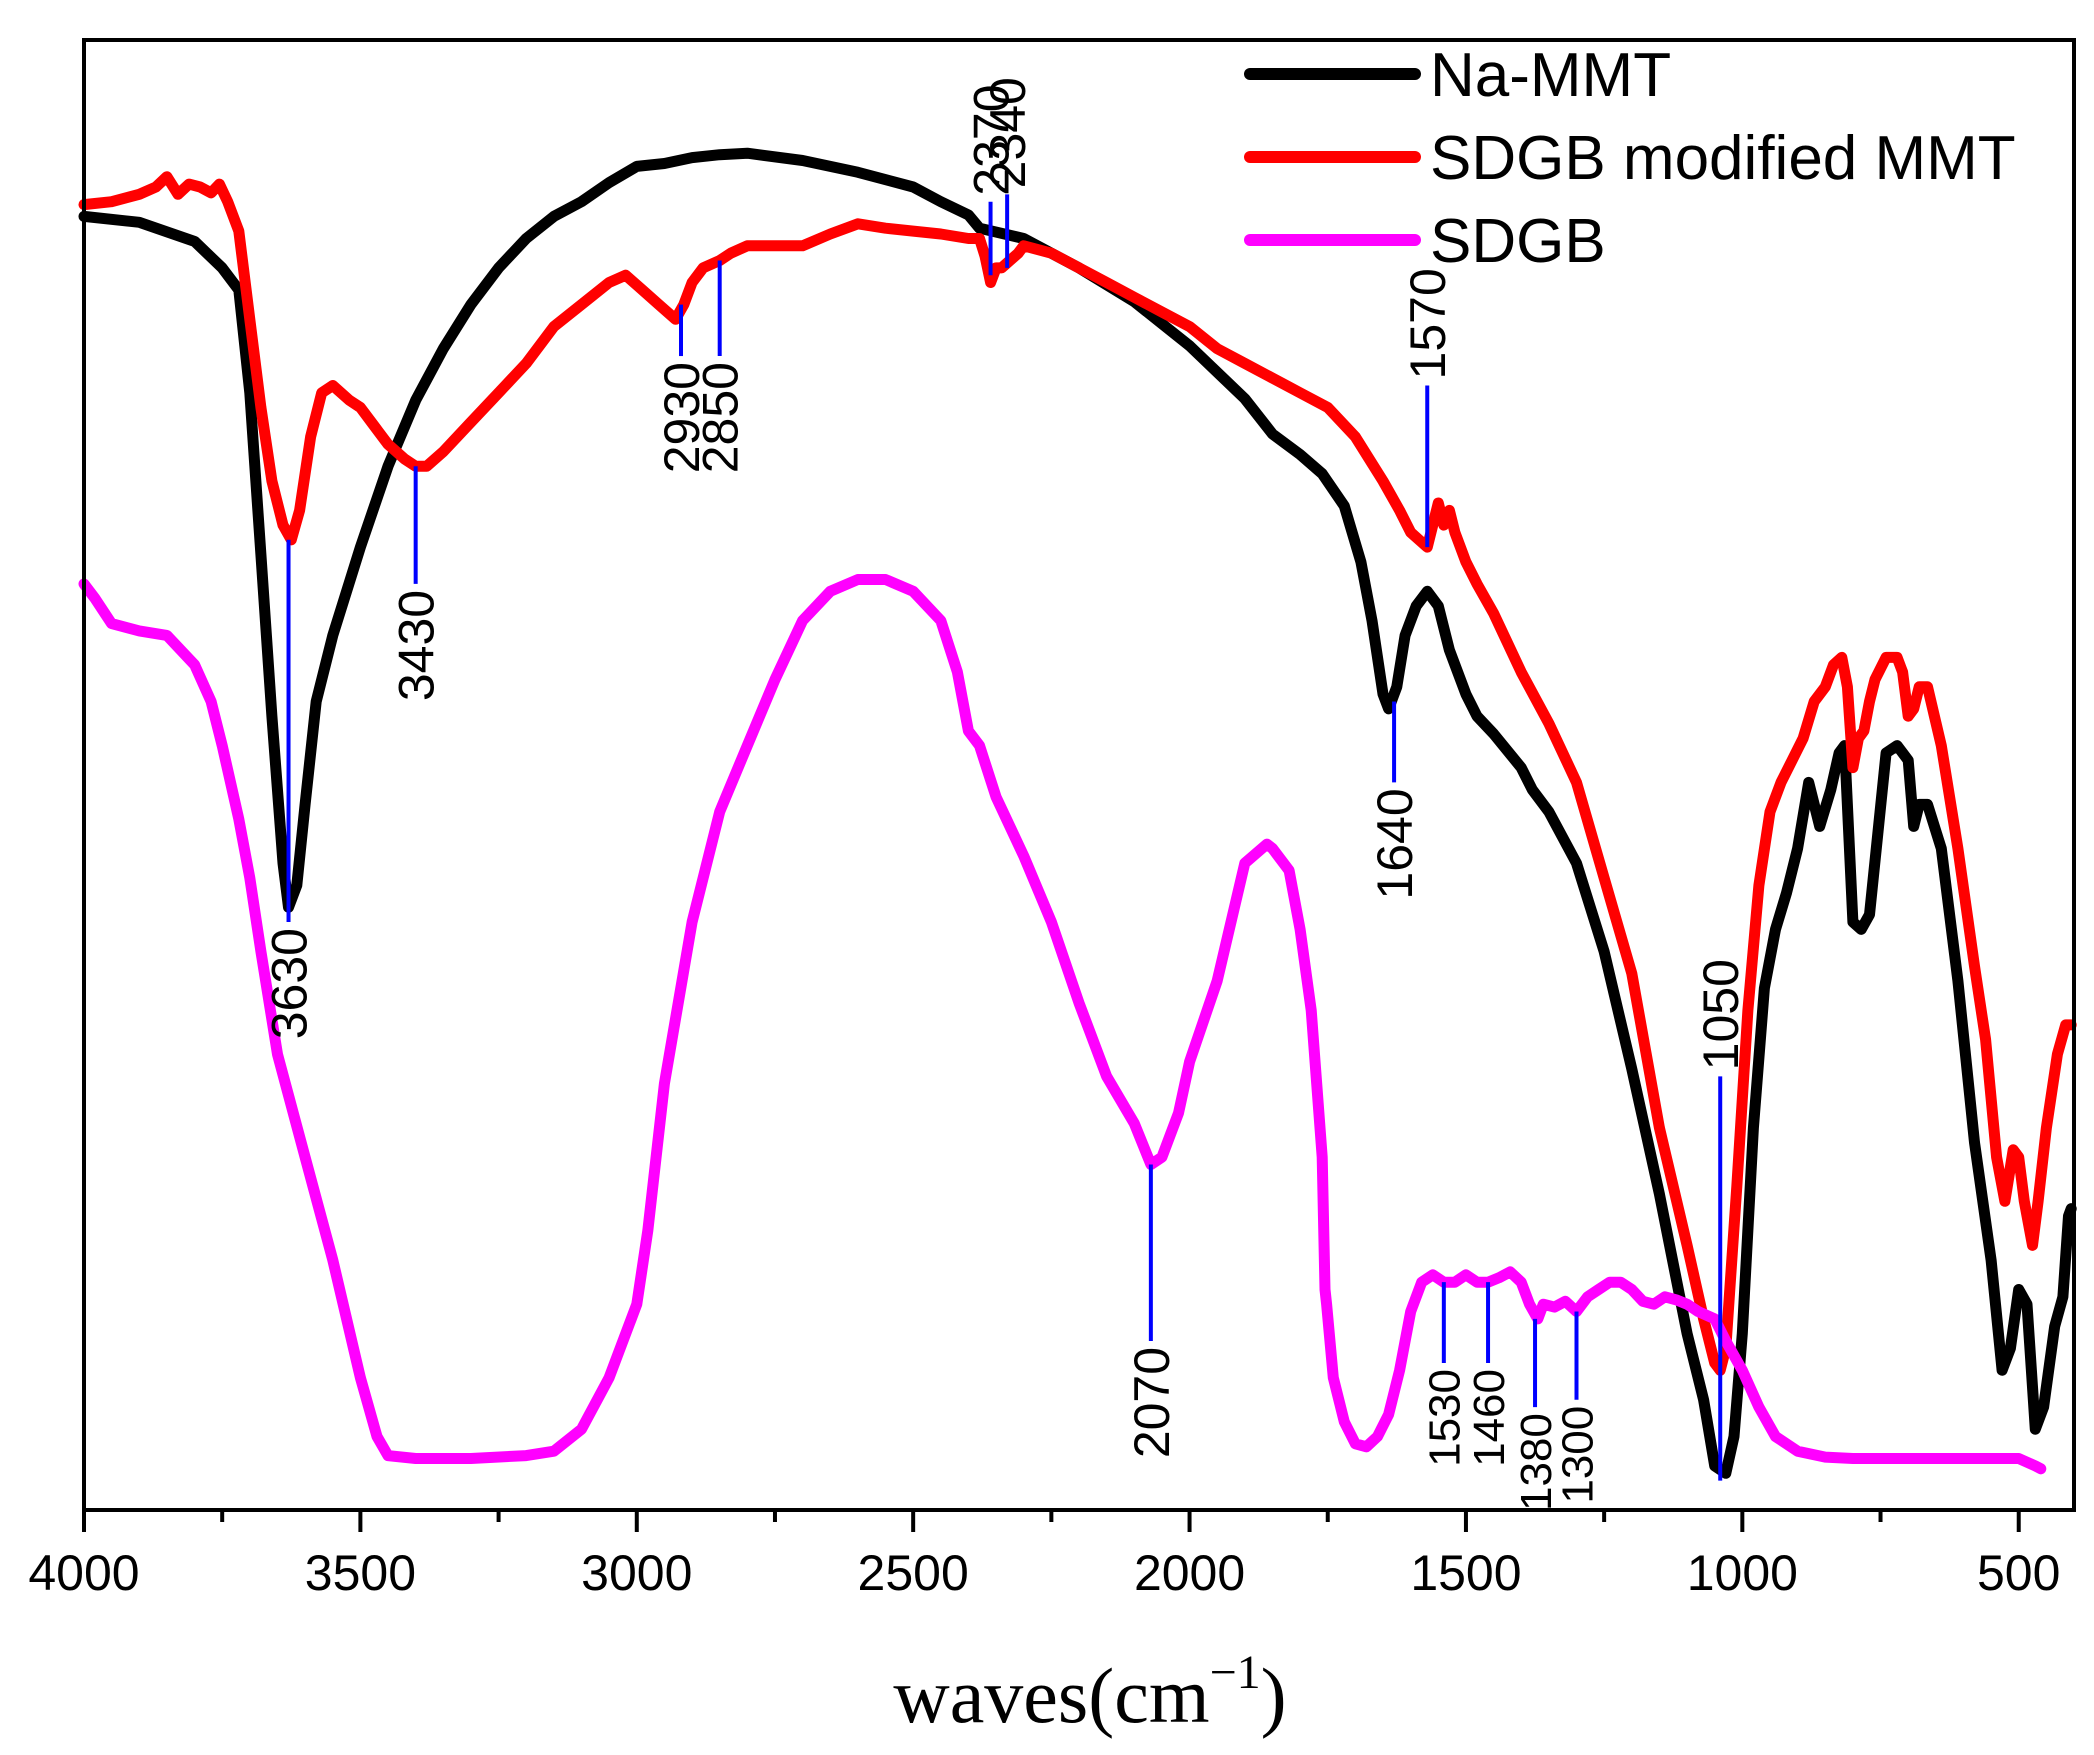 This screenshot has height=1755, width=2094. What do you see at coordinates (913, 1573) in the screenshot?
I see `x-tick-label-2500: 2500` at bounding box center [913, 1573].